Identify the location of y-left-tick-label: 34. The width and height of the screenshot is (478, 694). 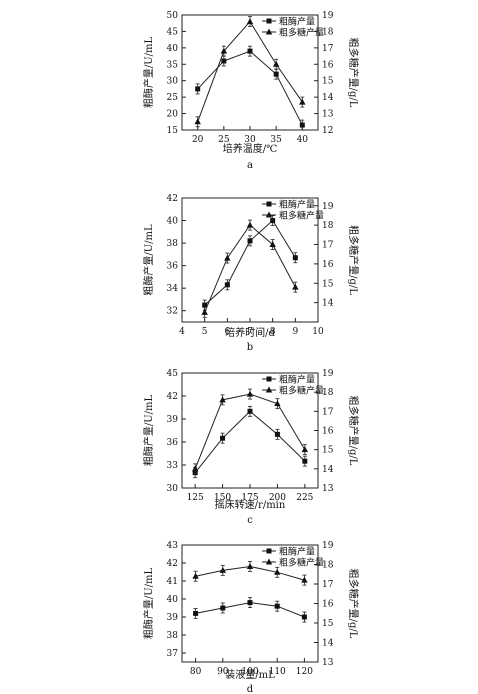
(173, 289).